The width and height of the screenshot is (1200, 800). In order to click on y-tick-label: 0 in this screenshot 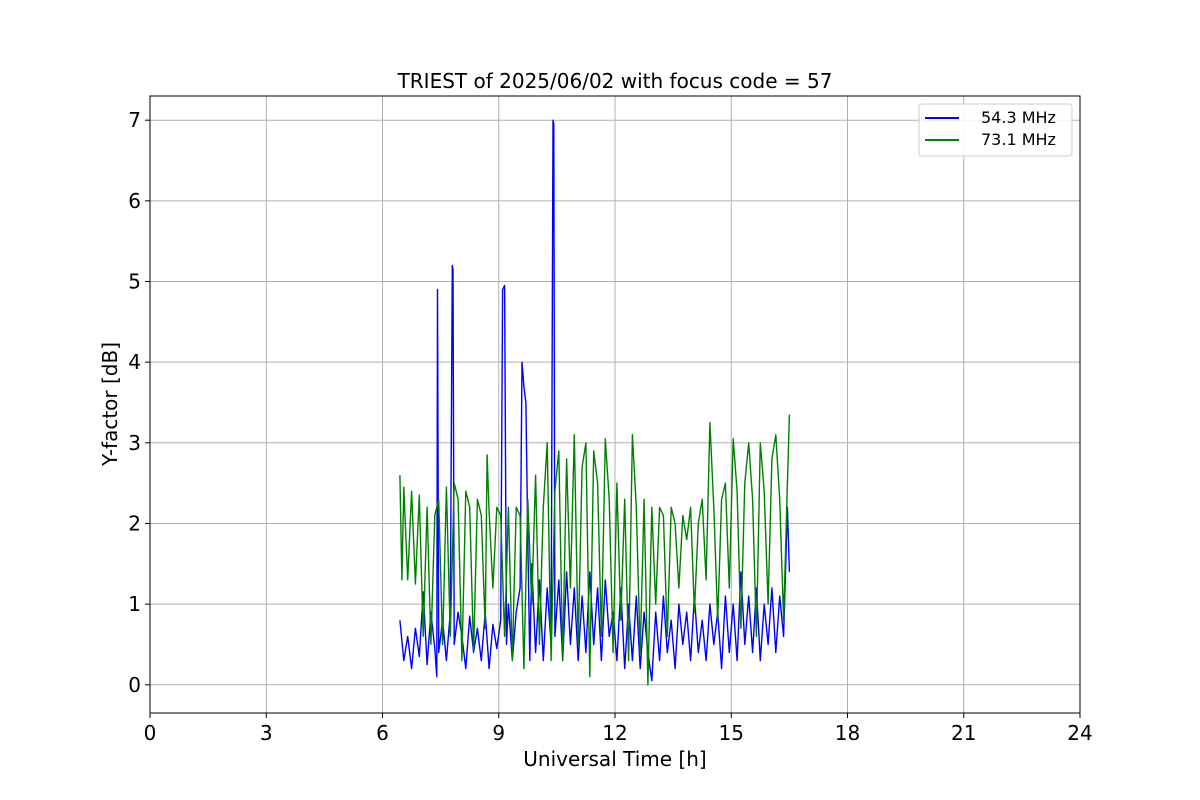, I will do `click(134, 685)`.